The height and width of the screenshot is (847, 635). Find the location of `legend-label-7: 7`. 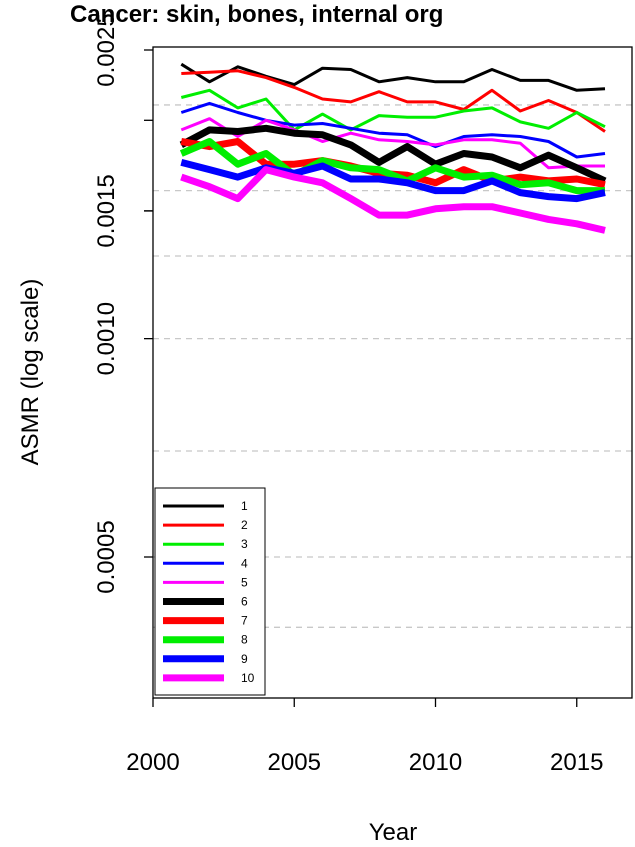

legend-label-7: 7 is located at coordinates (244, 621).